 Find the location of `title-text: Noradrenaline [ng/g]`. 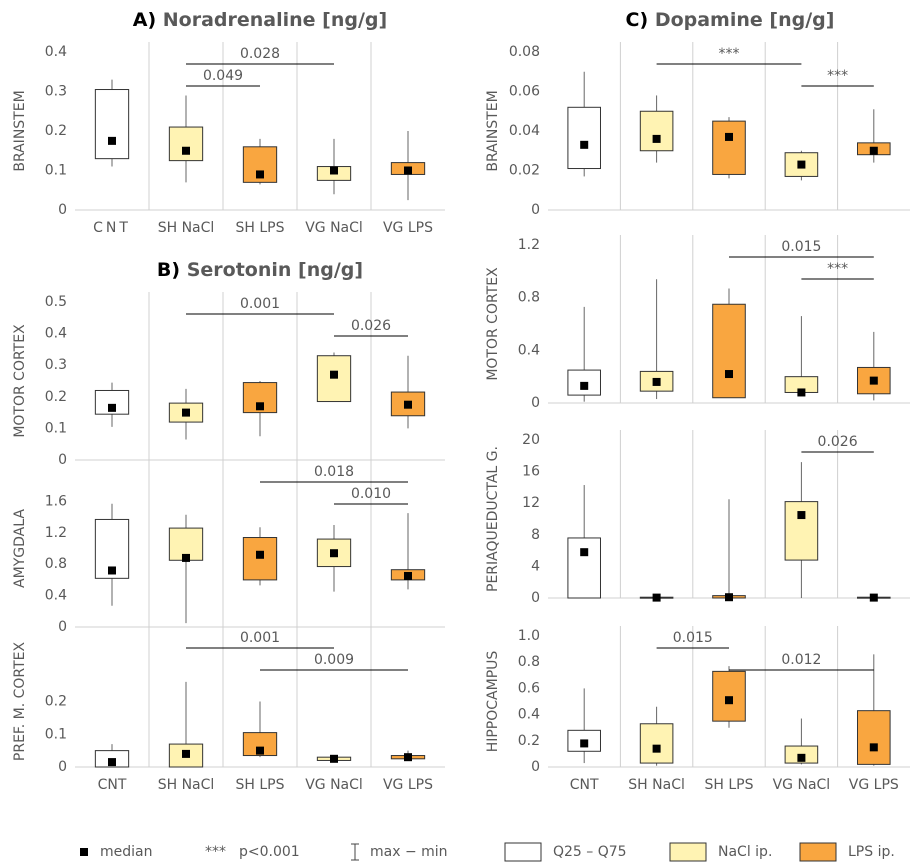

title-text: Noradrenaline [ng/g] is located at coordinates (275, 20).